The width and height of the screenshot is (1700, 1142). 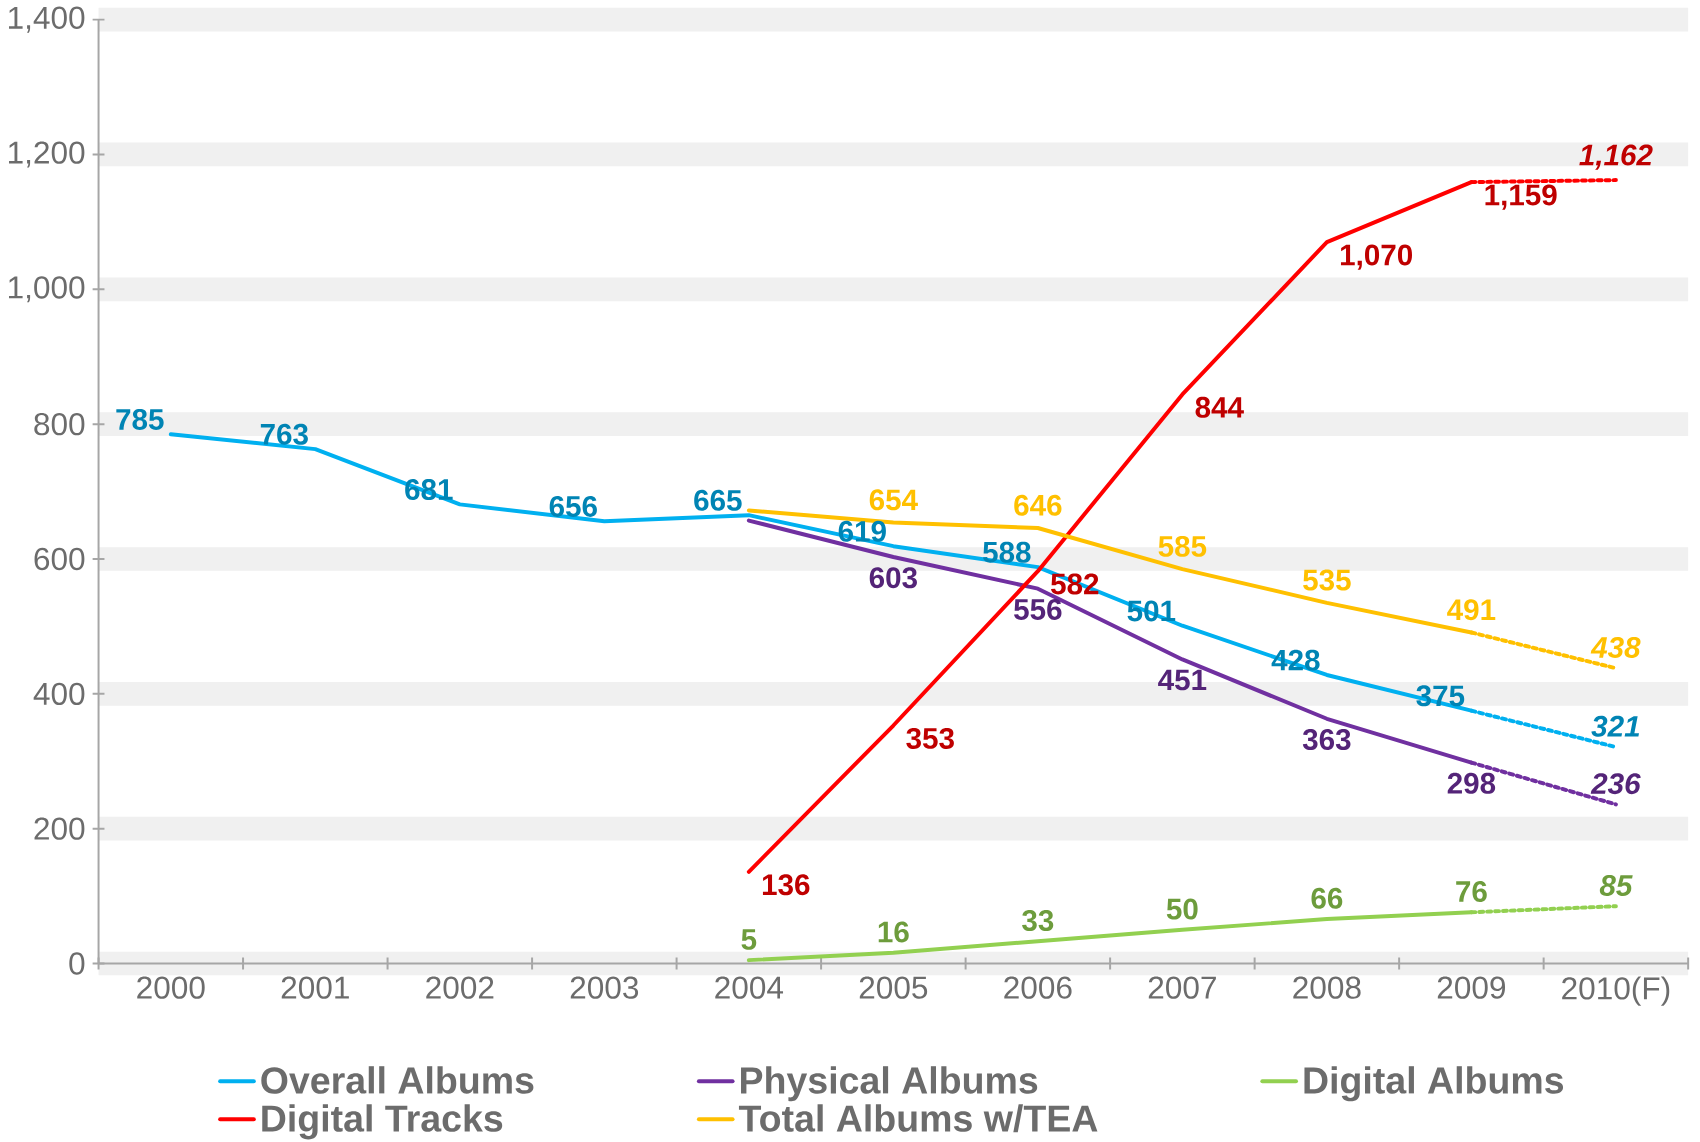 I want to click on x-tick-label: 2008, so click(x=1327, y=987).